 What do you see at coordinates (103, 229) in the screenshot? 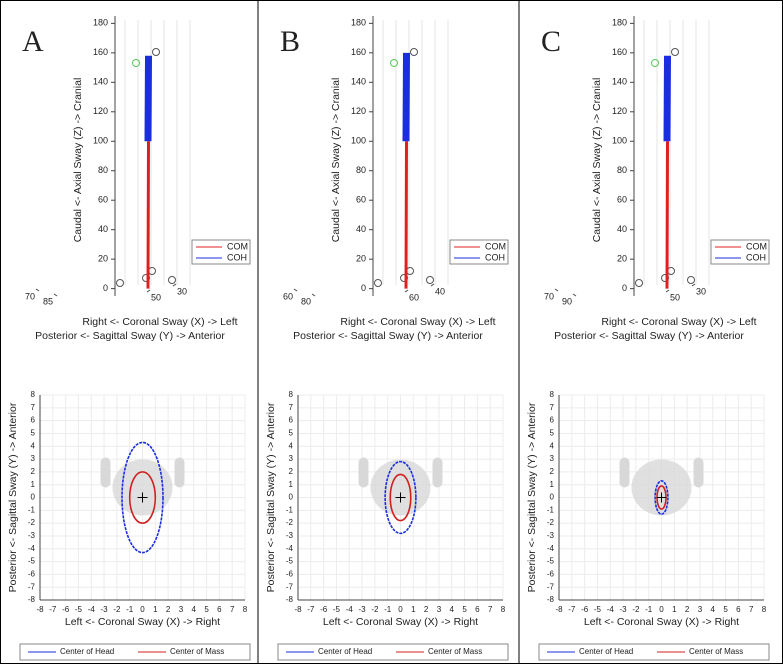
I see `z-tick-label: 40` at bounding box center [103, 229].